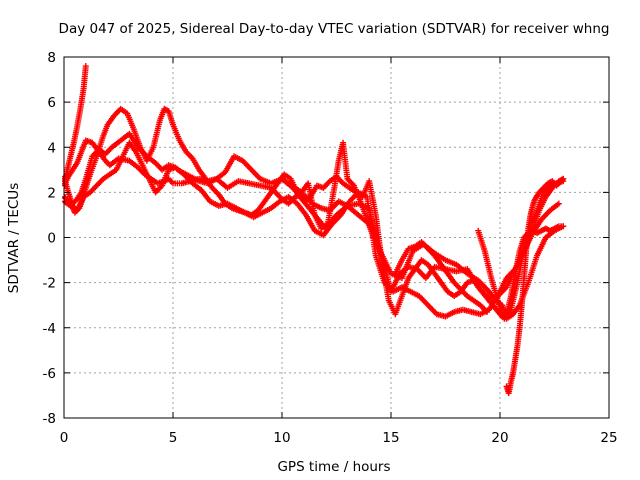 The height and width of the screenshot is (480, 640). Describe the element at coordinates (608, 438) in the screenshot. I see `x-tick-label: 25` at that location.